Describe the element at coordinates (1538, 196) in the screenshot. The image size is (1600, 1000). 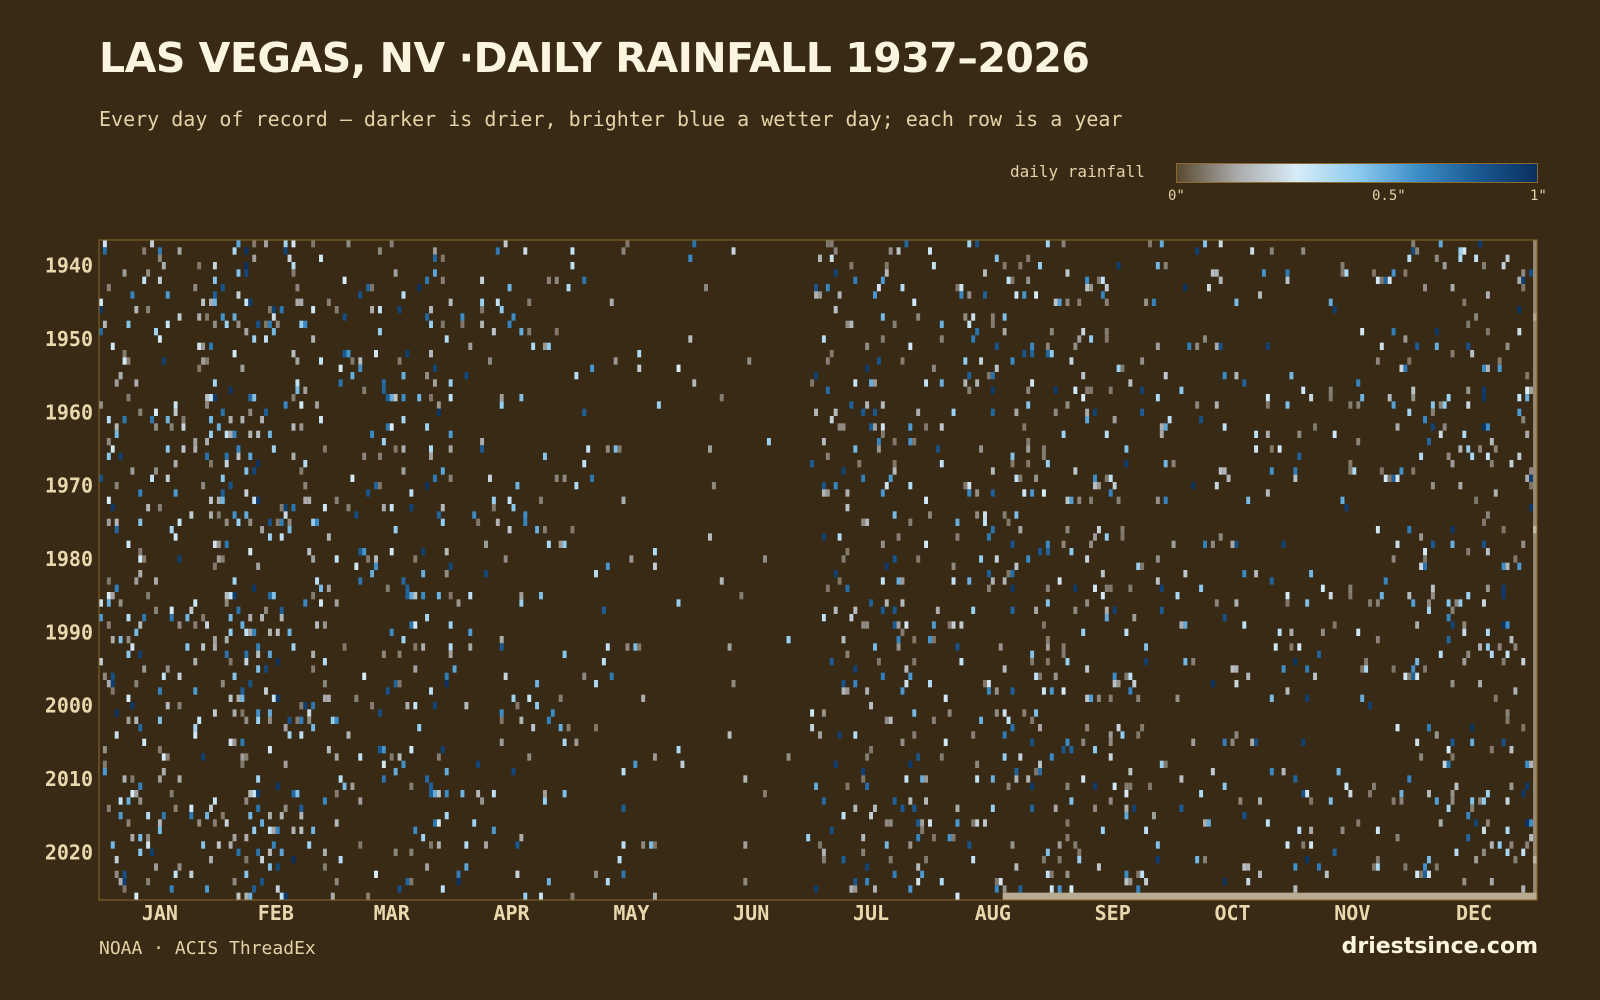
I see `legend-tick-max: 1"` at that location.